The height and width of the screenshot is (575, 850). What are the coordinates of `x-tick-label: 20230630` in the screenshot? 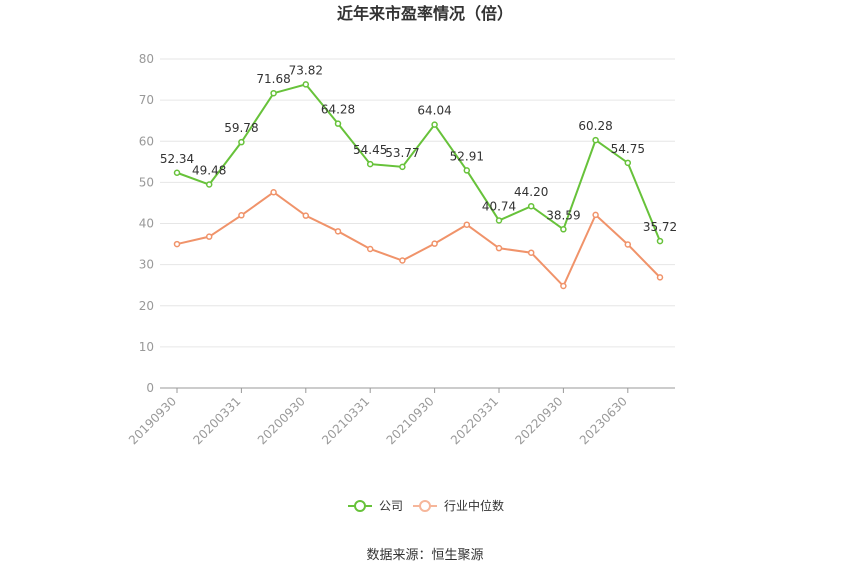 It's located at (603, 420).